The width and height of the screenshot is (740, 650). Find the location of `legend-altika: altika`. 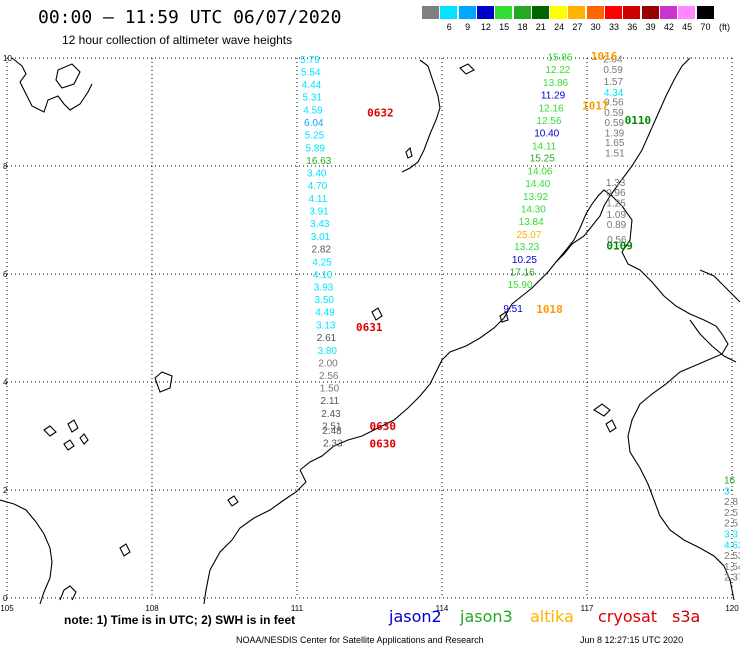

legend-altika: altika is located at coordinates (552, 616).